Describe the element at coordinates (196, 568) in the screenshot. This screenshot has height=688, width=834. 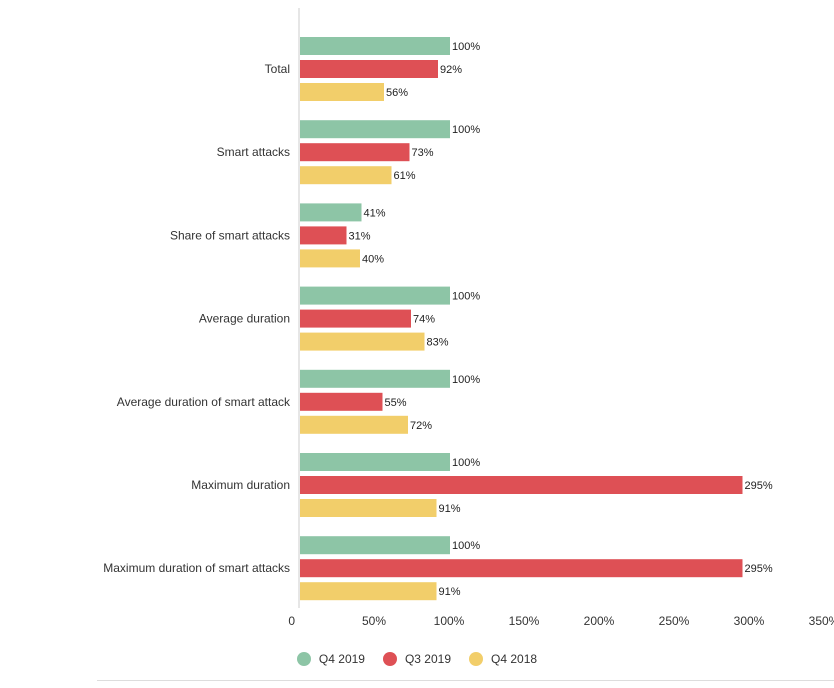
I see `category-label: Maximum duration of smart attacks` at that location.